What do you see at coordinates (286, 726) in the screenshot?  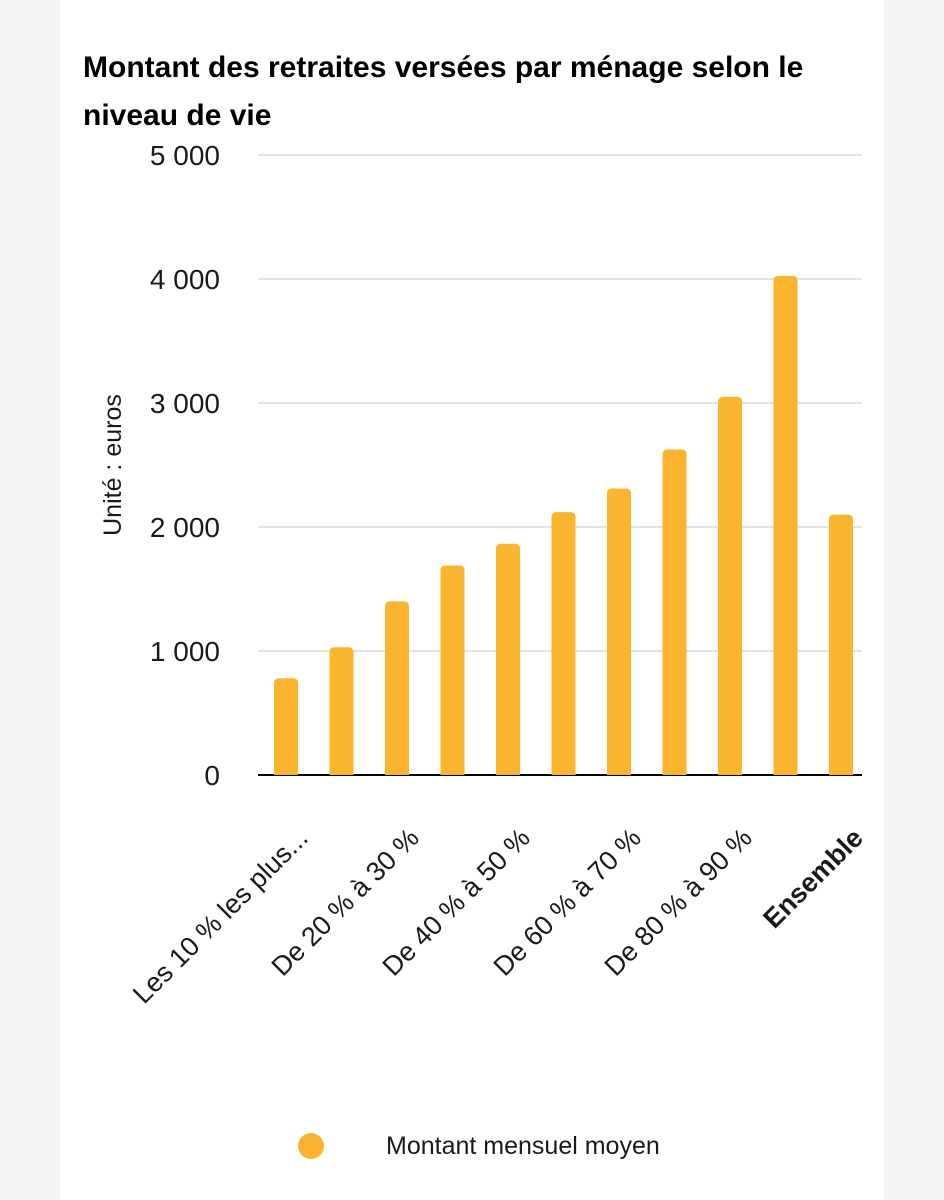 I see `bar: Les 10 % les plus… : 780` at bounding box center [286, 726].